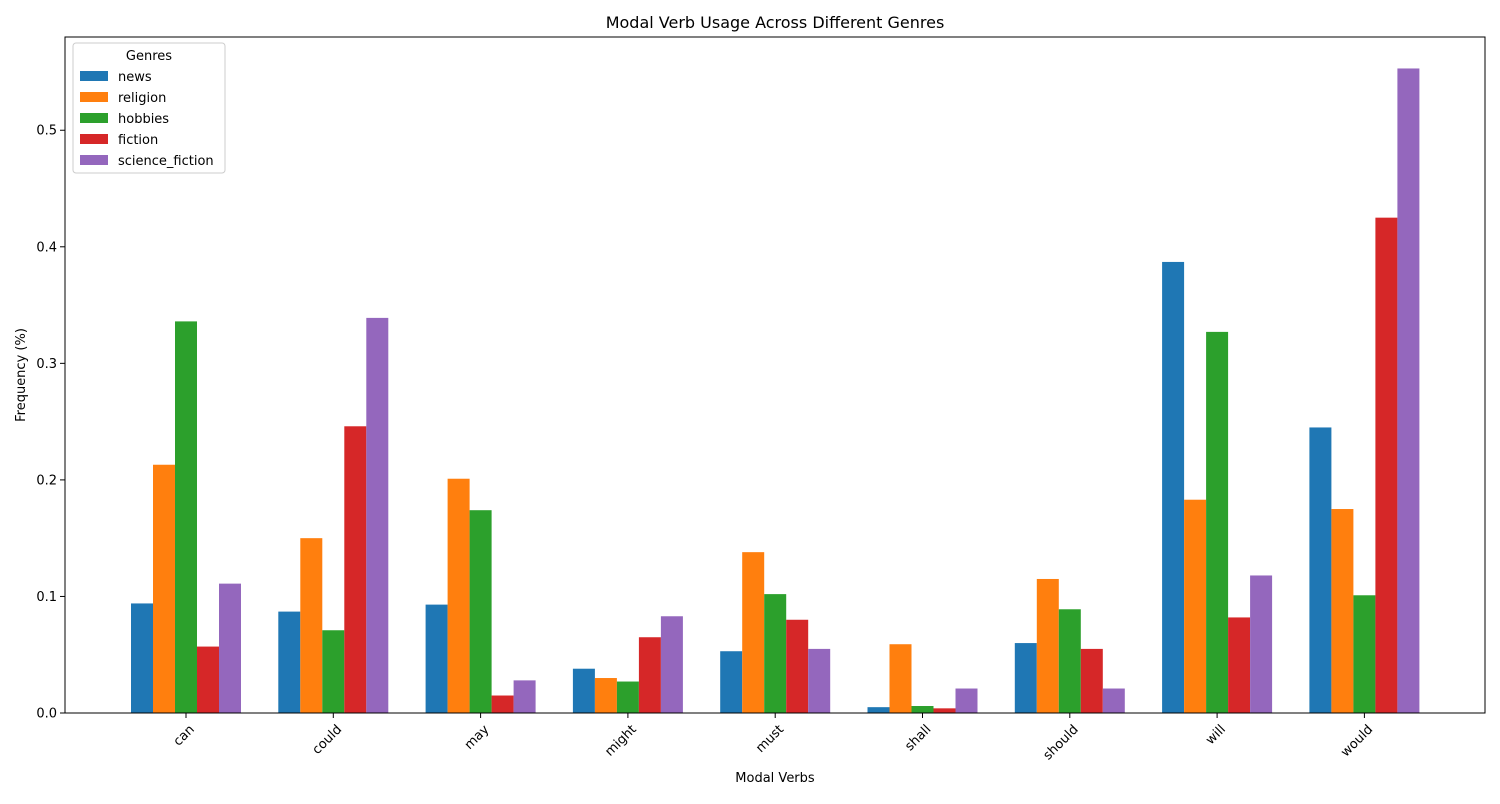 The width and height of the screenshot is (1500, 804). What do you see at coordinates (1408, 391) in the screenshot?
I see `bar-science_fiction-would` at bounding box center [1408, 391].